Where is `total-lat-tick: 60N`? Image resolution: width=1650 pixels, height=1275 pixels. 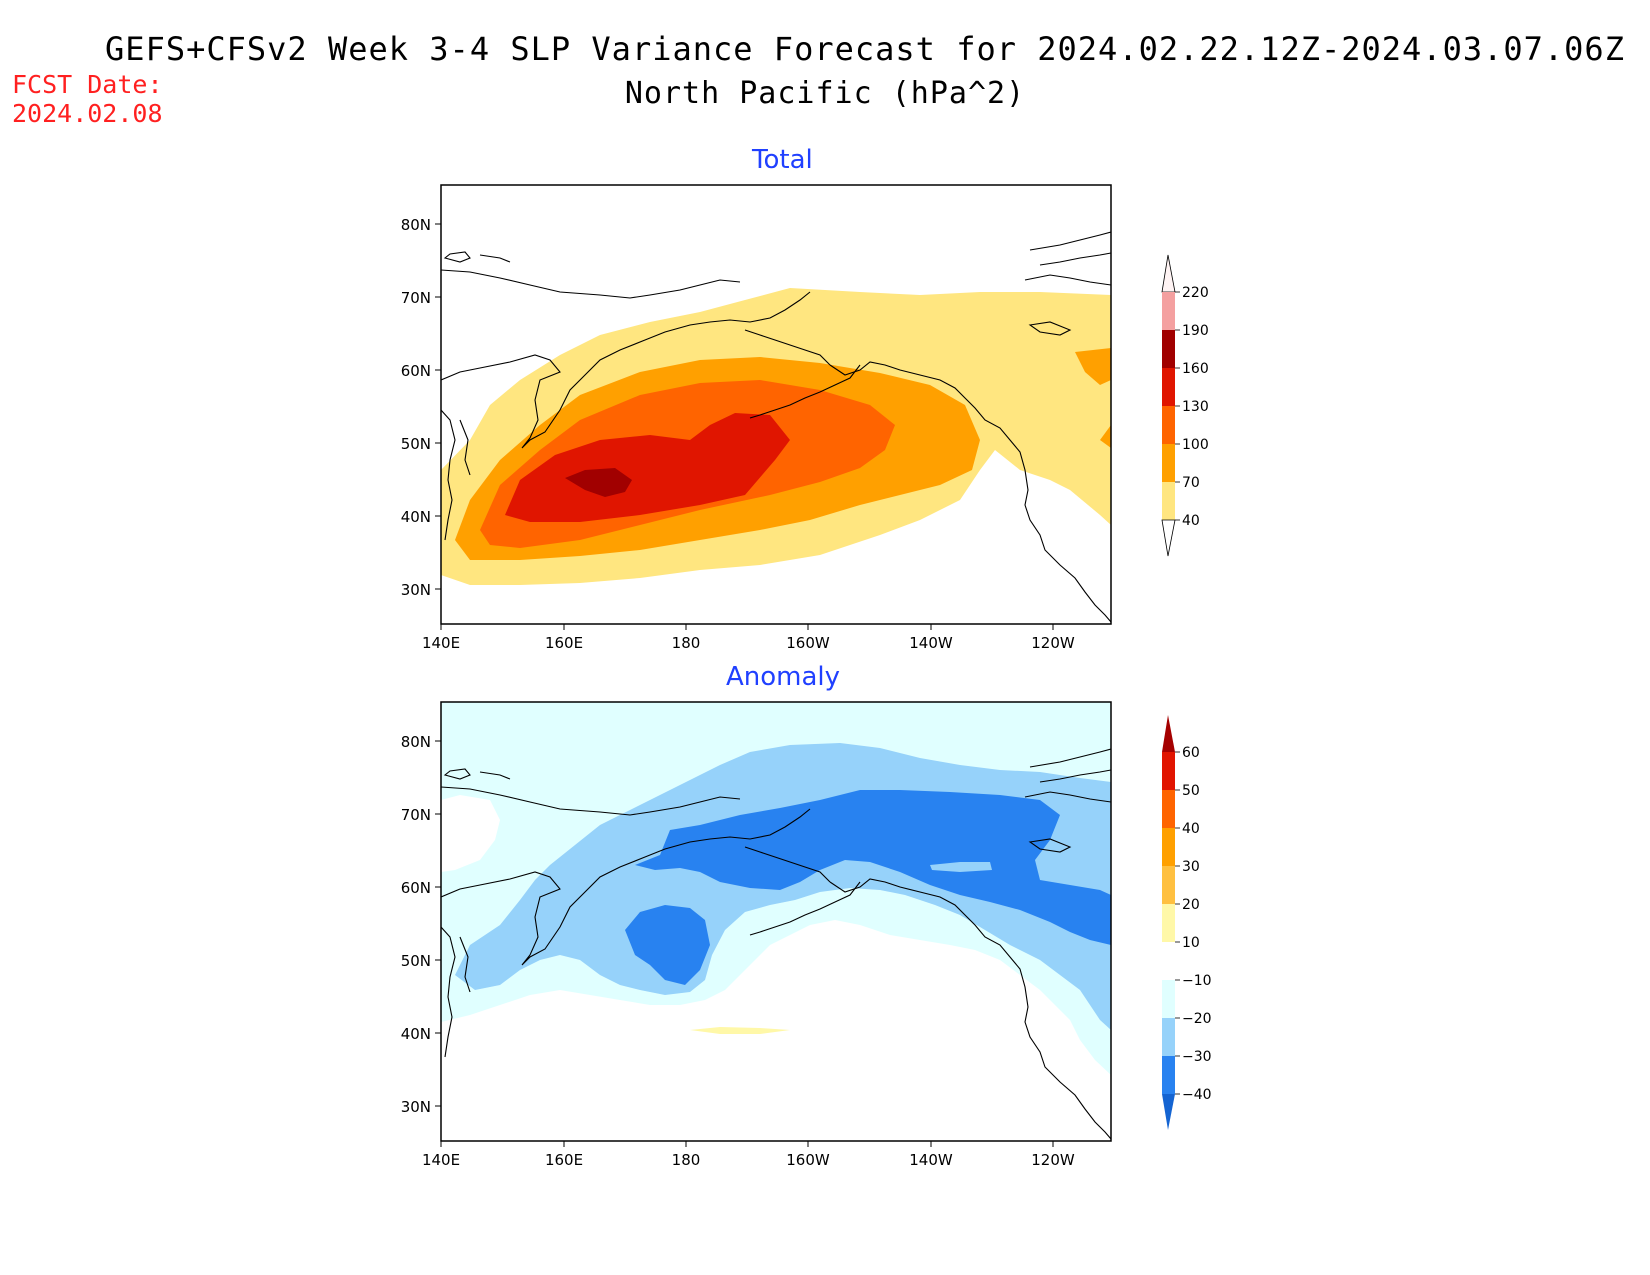 total-lat-tick: 60N is located at coordinates (416, 371).